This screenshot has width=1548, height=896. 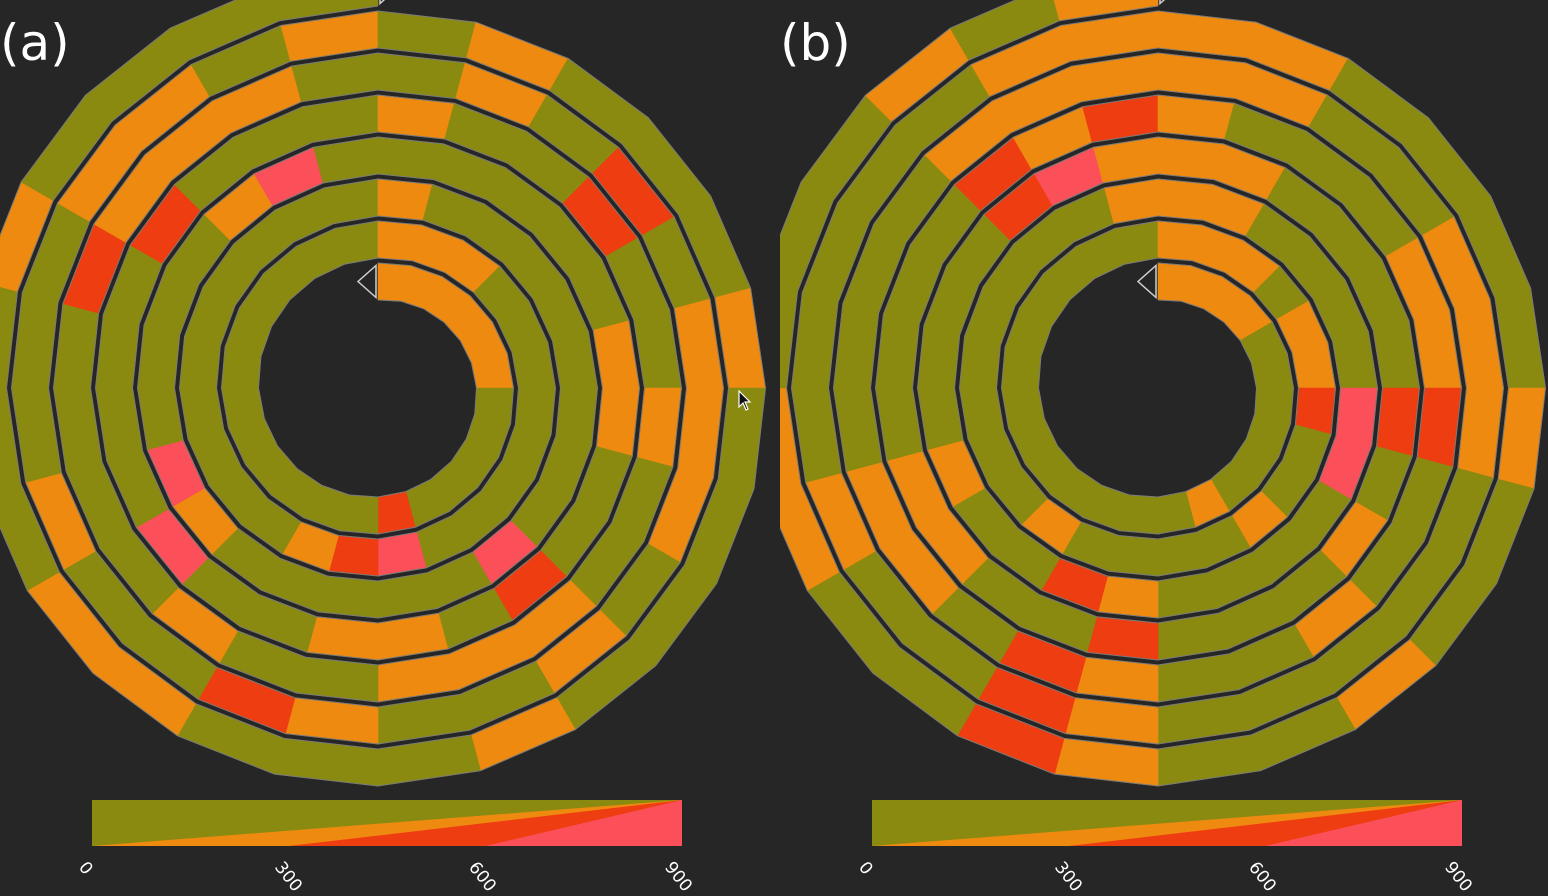 What do you see at coordinates (745, 400) in the screenshot?
I see `mouse-cursor-icon` at bounding box center [745, 400].